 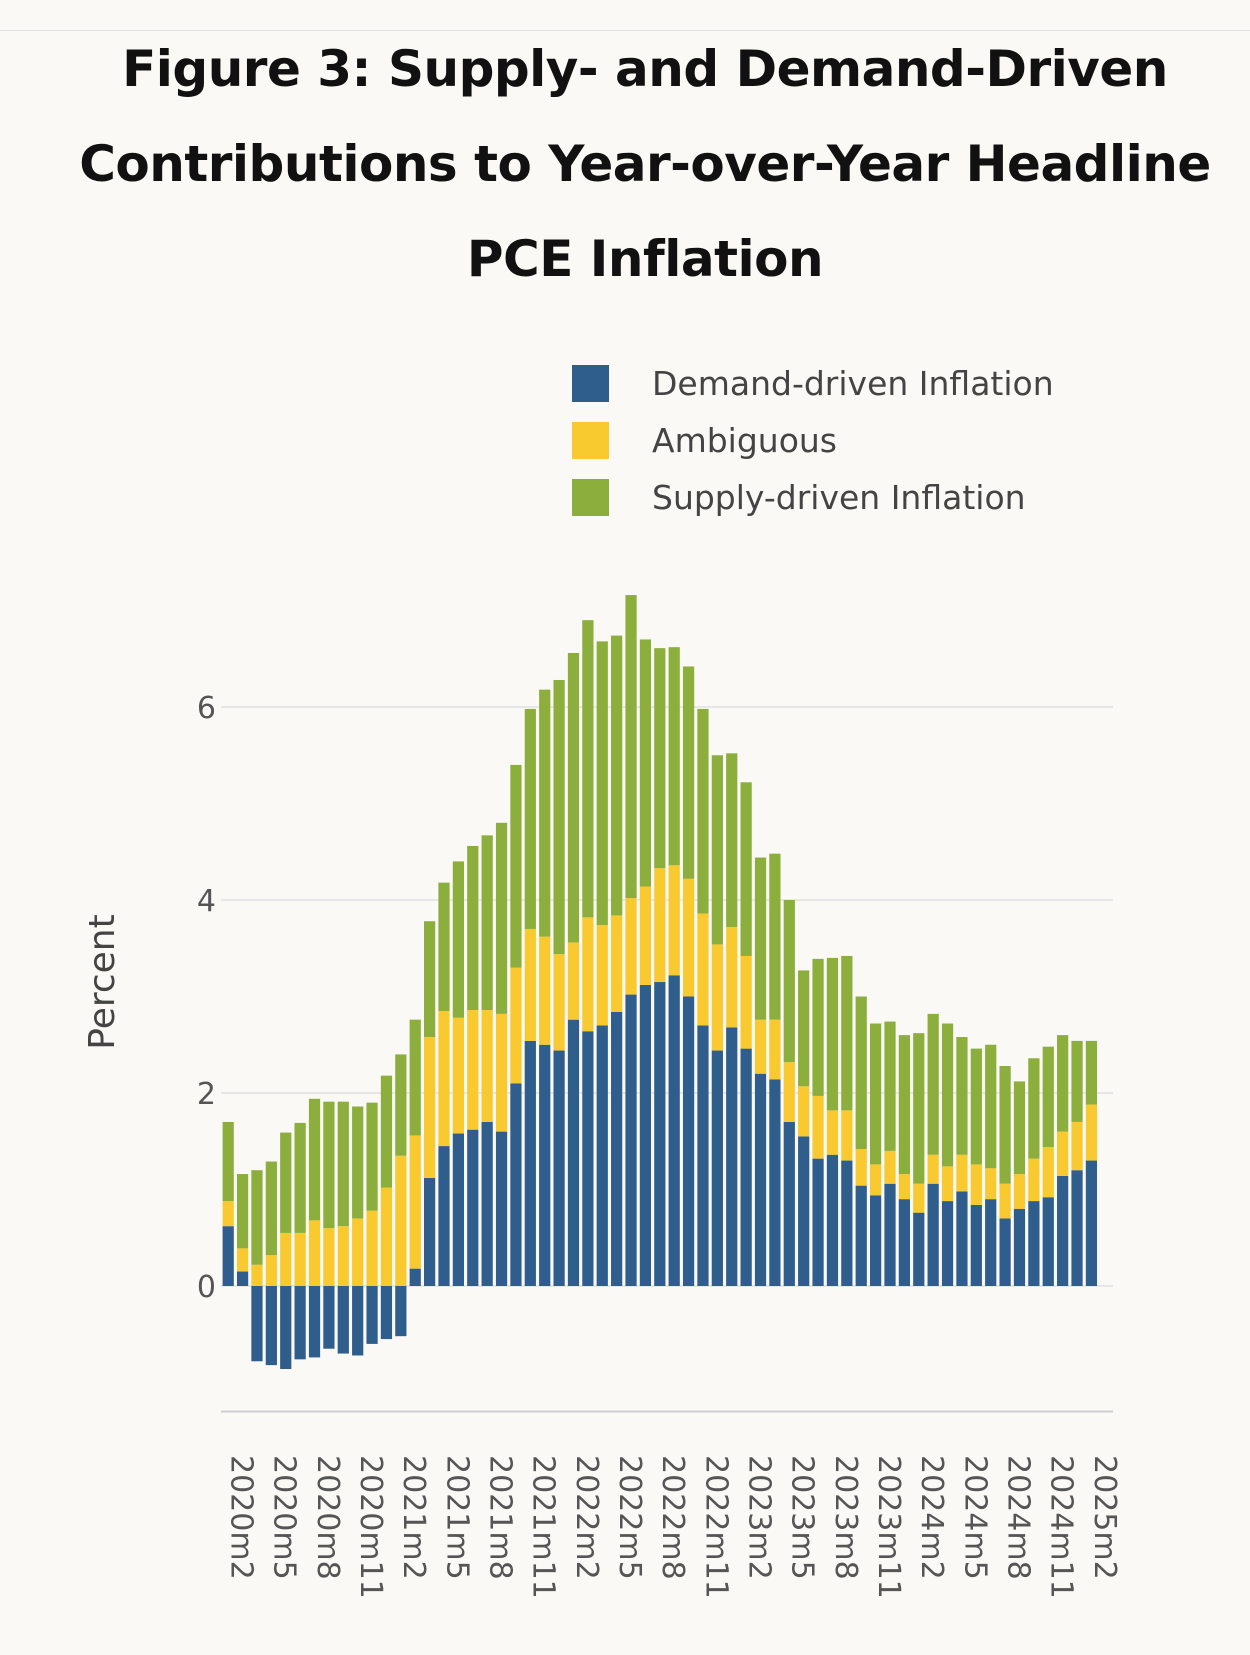 I want to click on bar-ambiguous-2024m10, so click(x=1048, y=1172).